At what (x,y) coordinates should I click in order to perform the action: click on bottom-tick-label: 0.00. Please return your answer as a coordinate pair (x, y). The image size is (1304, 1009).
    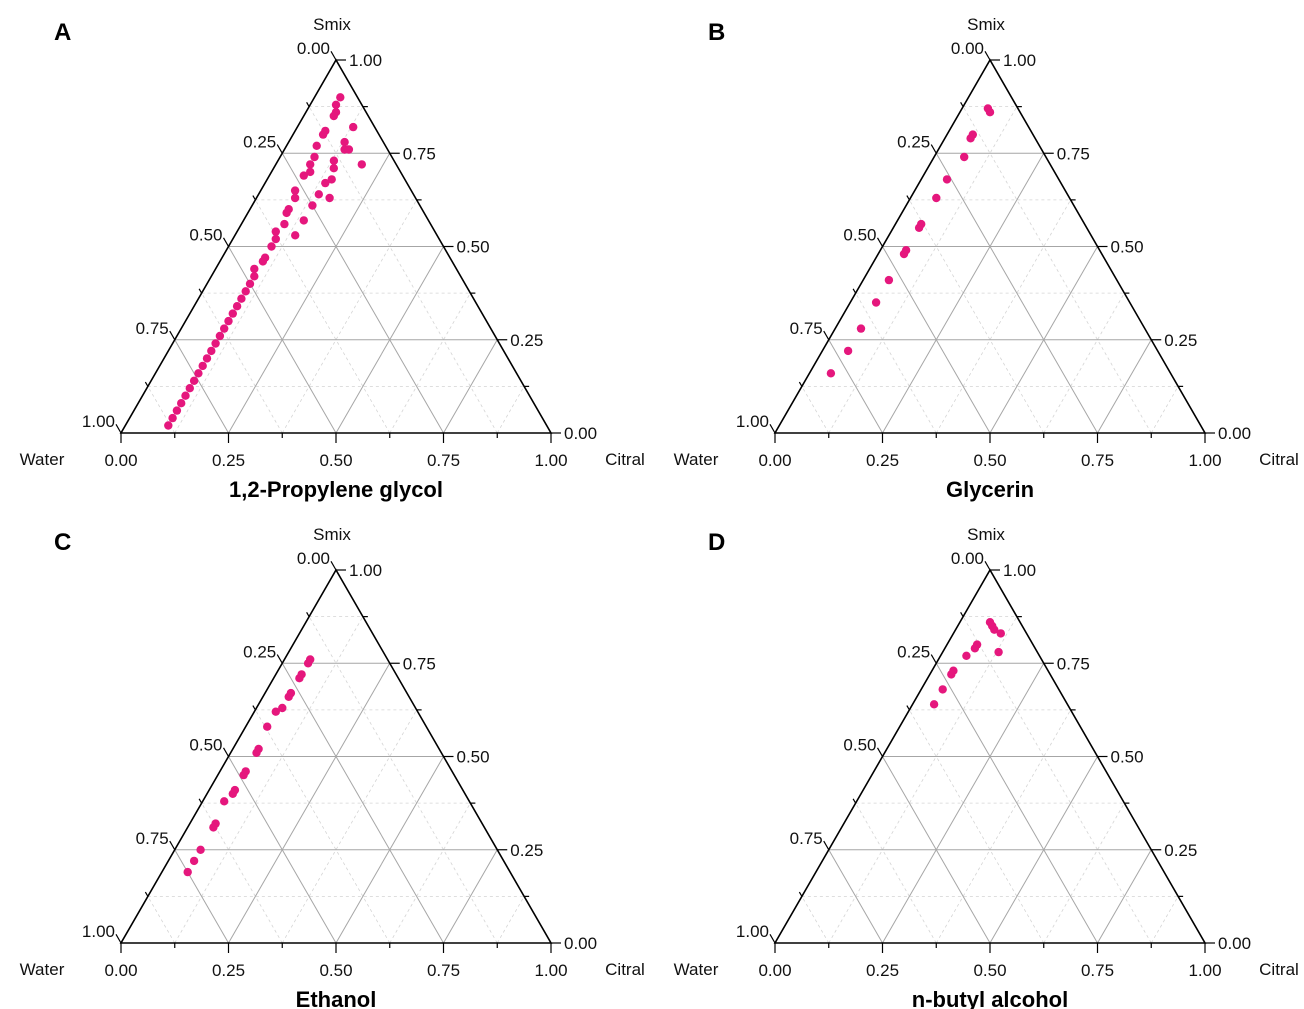
    Looking at the image, I should click on (120, 460).